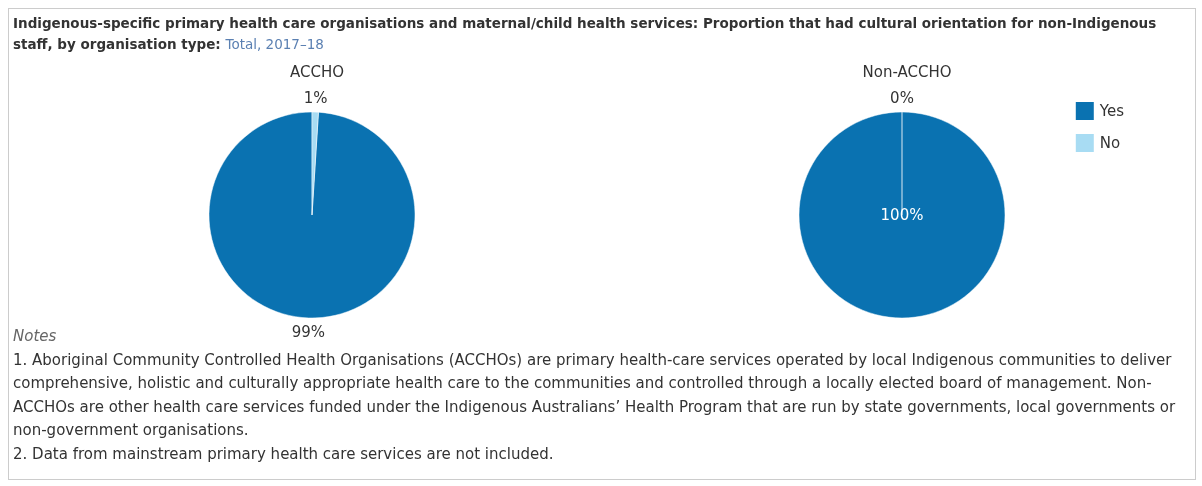 The width and height of the screenshot is (1202, 486). What do you see at coordinates (907, 71) in the screenshot?
I see `slice-label: Non-ACCHO` at bounding box center [907, 71].